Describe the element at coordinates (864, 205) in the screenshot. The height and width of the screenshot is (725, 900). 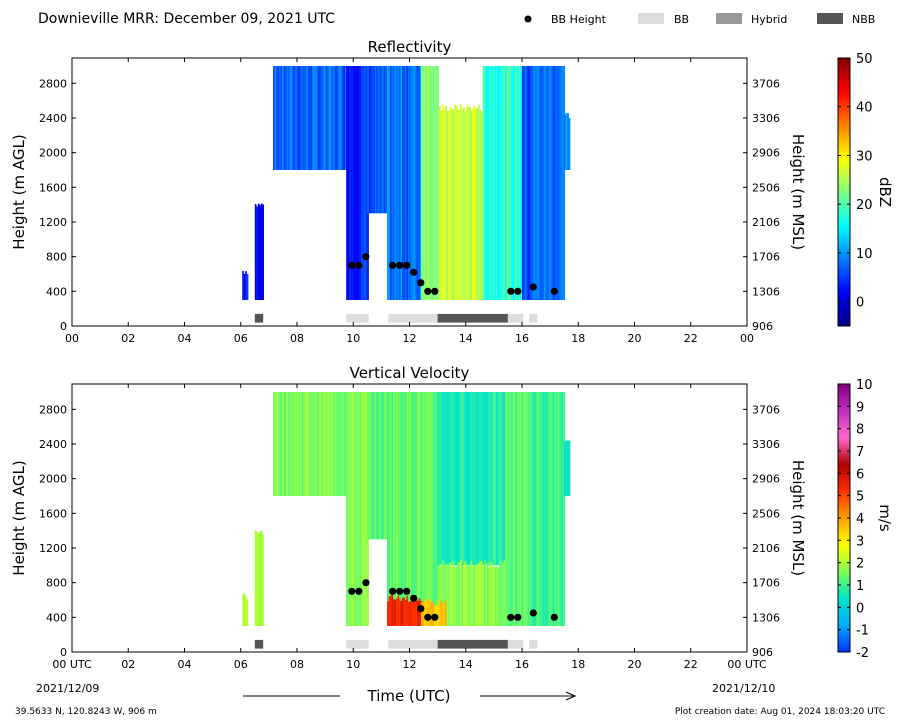
I see `colorbar-tick-label: 20` at that location.